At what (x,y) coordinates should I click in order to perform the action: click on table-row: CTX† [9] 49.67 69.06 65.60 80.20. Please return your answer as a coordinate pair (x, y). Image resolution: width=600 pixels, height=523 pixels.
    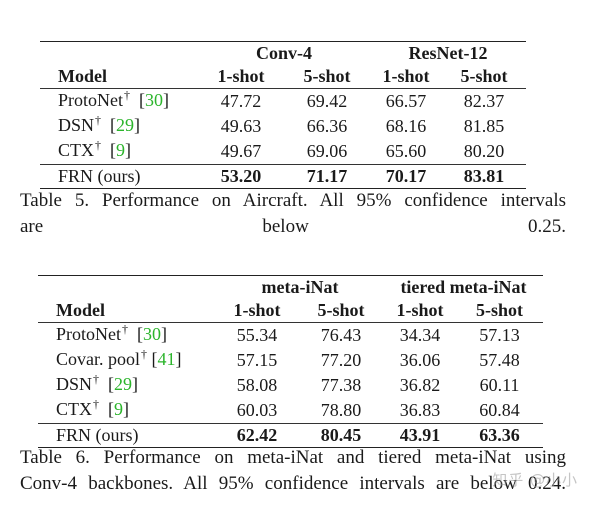
    Looking at the image, I should click on (283, 151).